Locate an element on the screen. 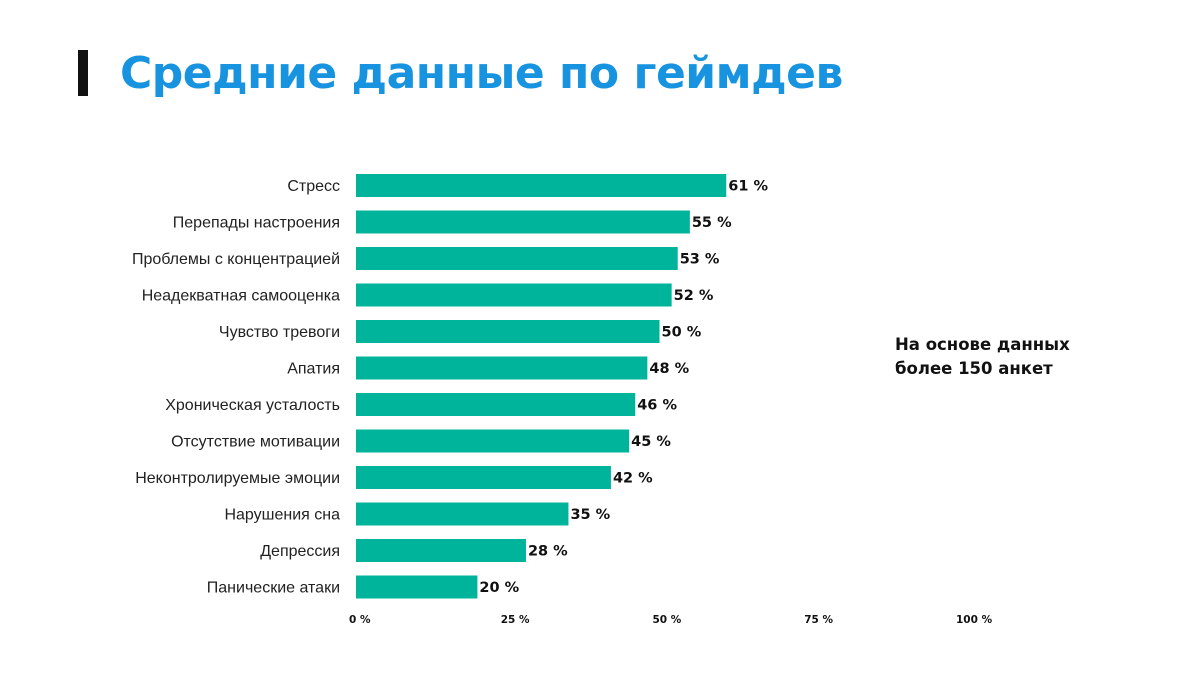 This screenshot has height=673, width=1200. value-label: 61 % is located at coordinates (748, 187).